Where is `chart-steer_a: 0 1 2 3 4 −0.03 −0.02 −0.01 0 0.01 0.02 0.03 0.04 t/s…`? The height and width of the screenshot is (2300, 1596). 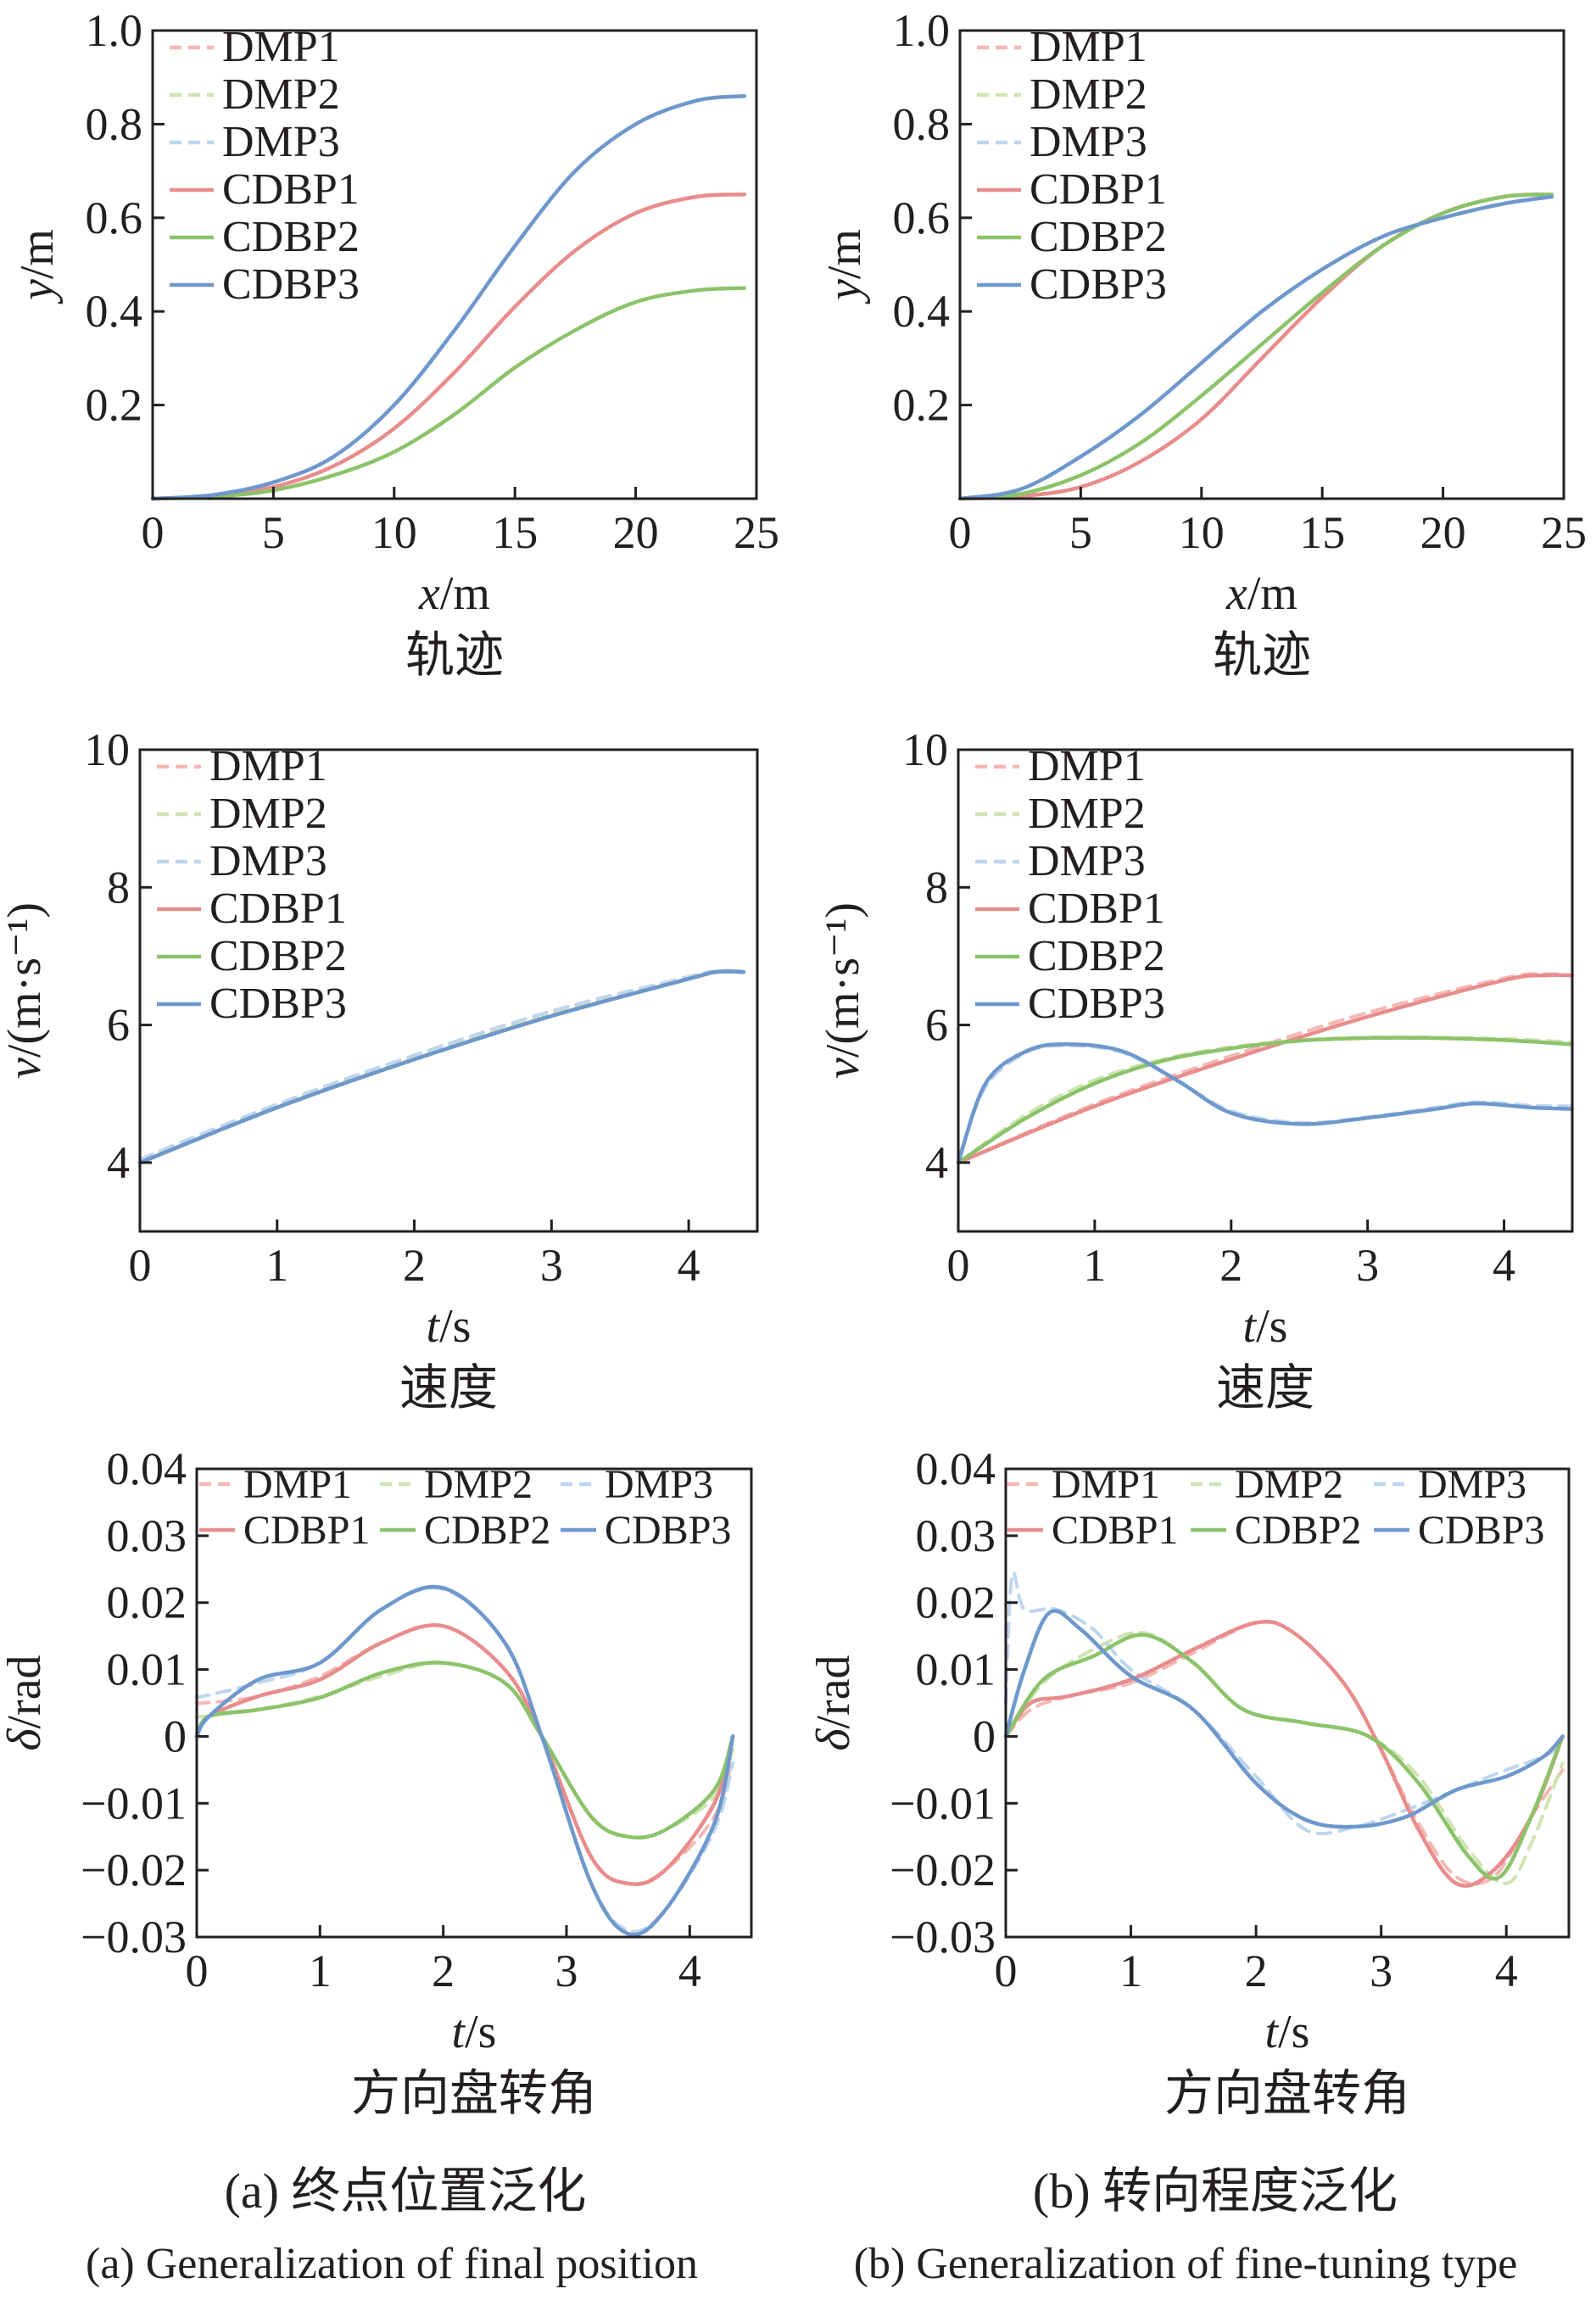
chart-steer_a: 0 1 2 3 4 −0.03 −0.02 −0.01 0 0.01 0.02 0.03 0.04 t/s… is located at coordinates (376, 1782).